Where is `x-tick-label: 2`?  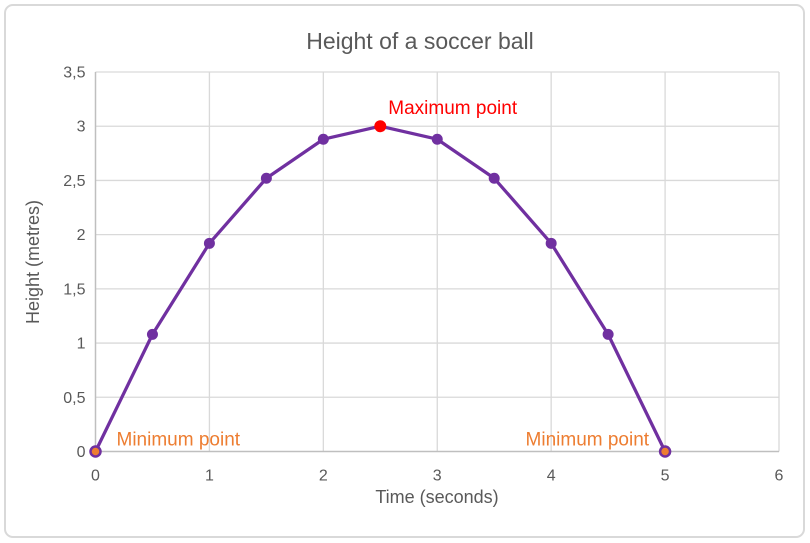
x-tick-label: 2 is located at coordinates (323, 476).